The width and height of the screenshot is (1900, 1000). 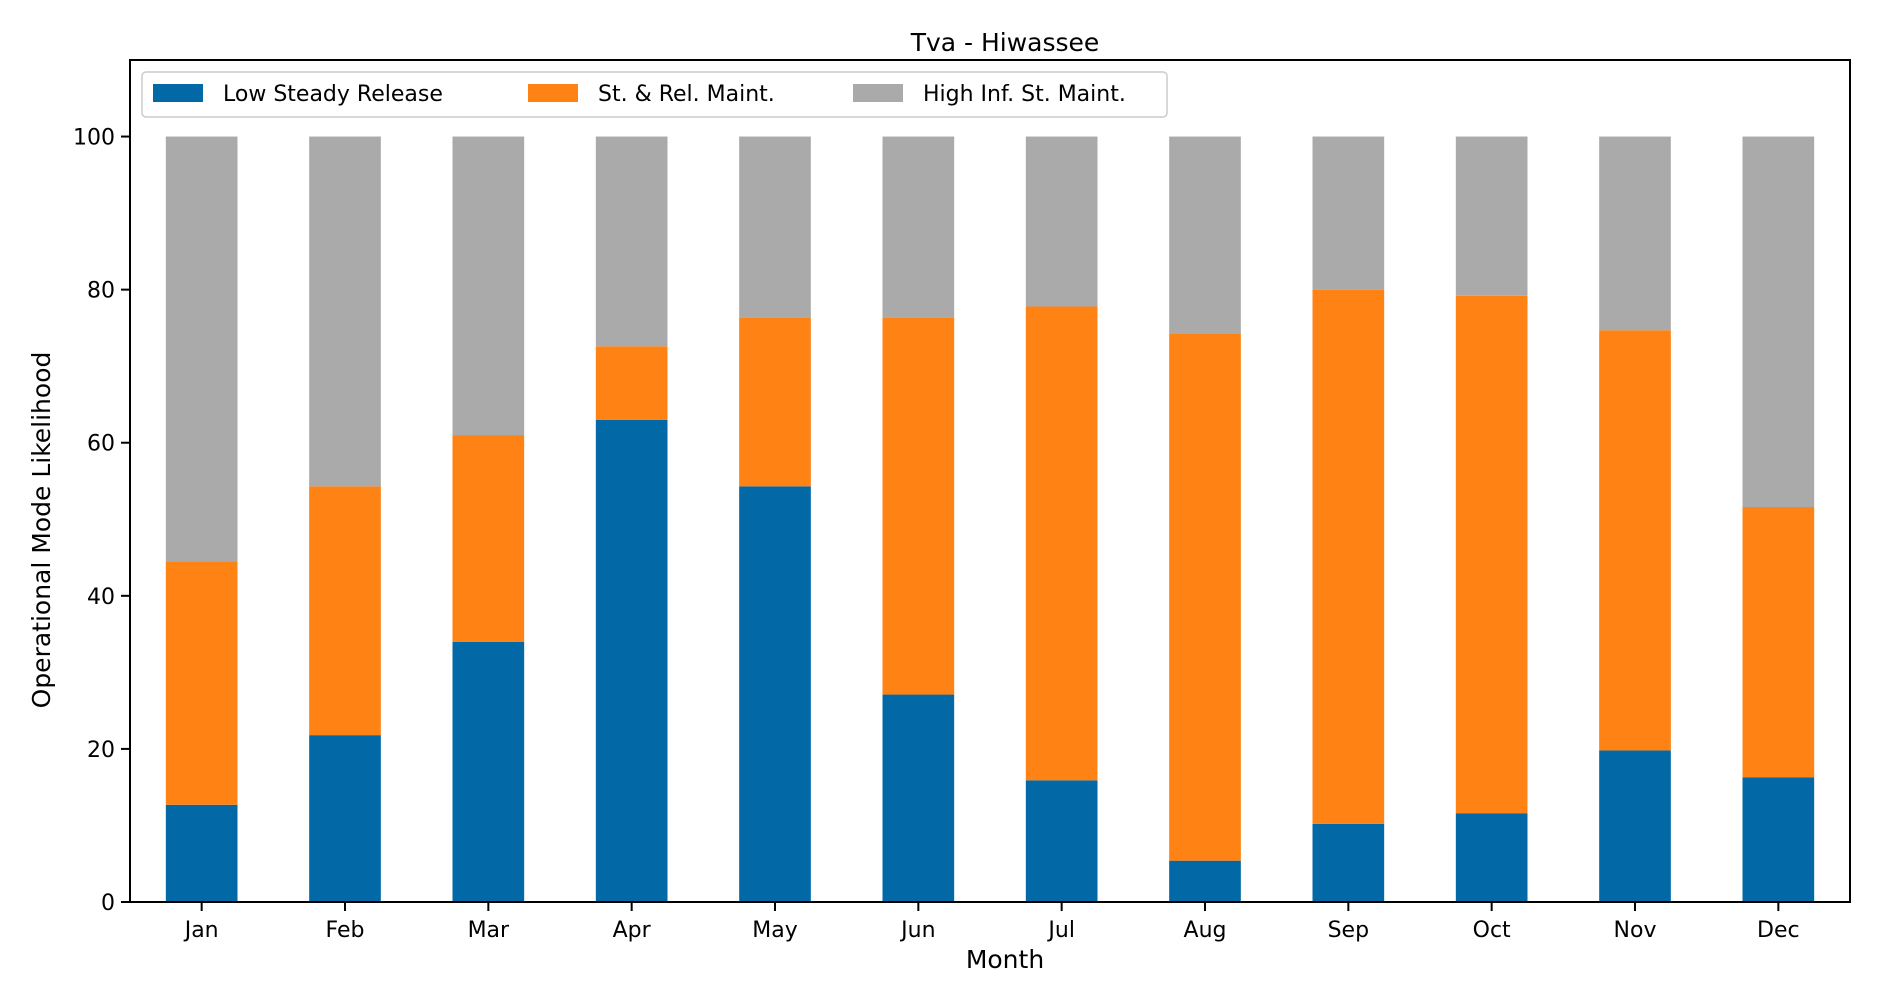 I want to click on legend-box, so click(x=654, y=94).